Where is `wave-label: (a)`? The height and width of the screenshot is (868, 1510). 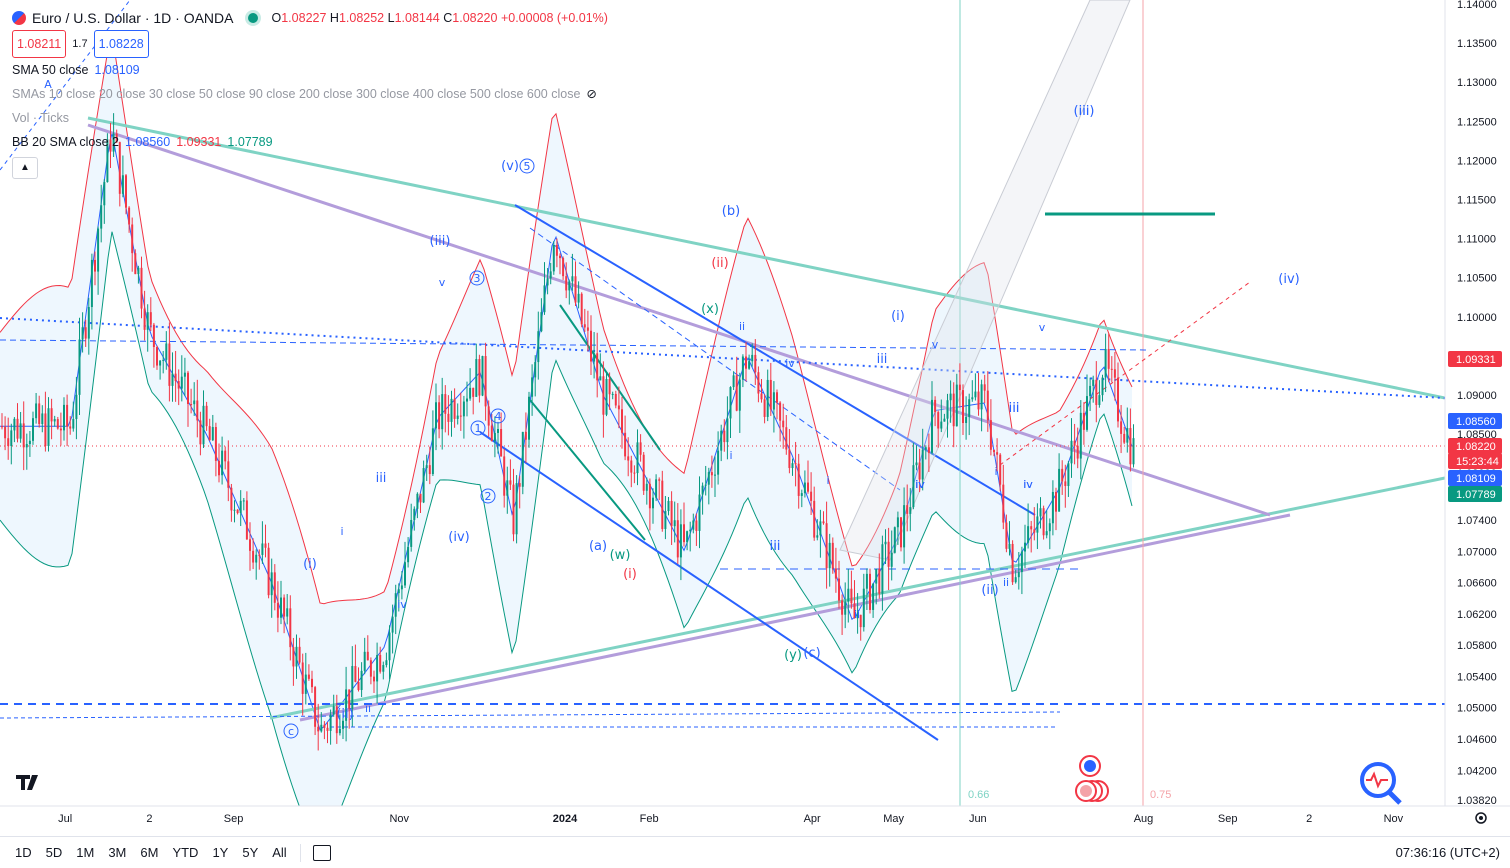
wave-label: (a) is located at coordinates (598, 546).